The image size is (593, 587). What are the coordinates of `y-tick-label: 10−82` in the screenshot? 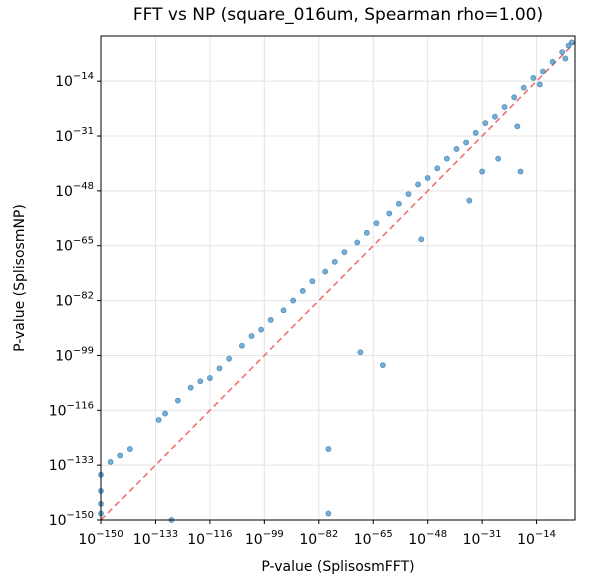 It's located at (74, 300).